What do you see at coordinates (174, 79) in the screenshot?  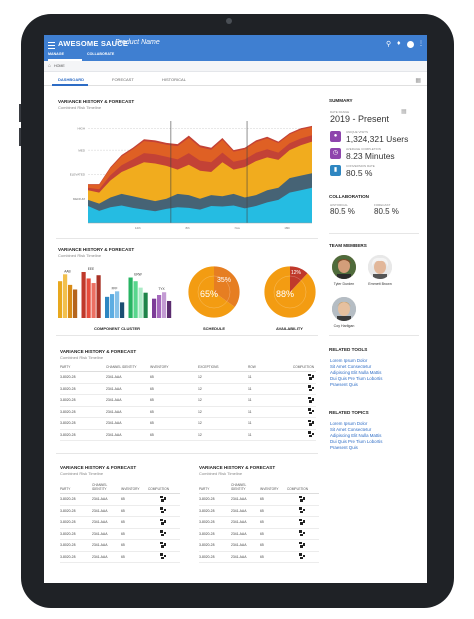 I see `tab-historical: HISTORICAL` at bounding box center [174, 79].